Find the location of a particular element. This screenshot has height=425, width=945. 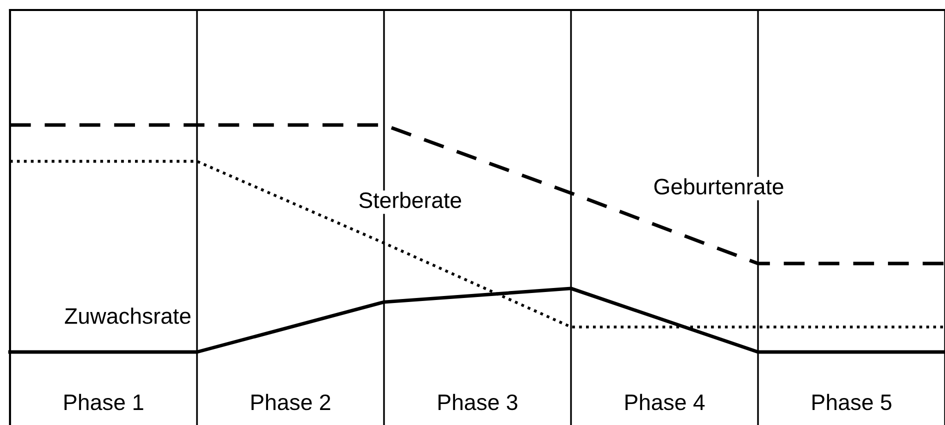

series-label: Geburtenrate is located at coordinates (719, 186).